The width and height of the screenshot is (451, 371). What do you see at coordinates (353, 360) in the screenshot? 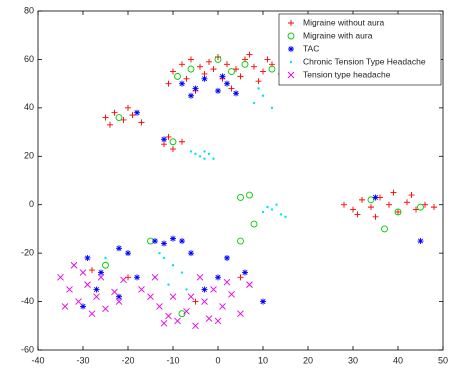
I see `x-tick-label: 30` at bounding box center [353, 360].